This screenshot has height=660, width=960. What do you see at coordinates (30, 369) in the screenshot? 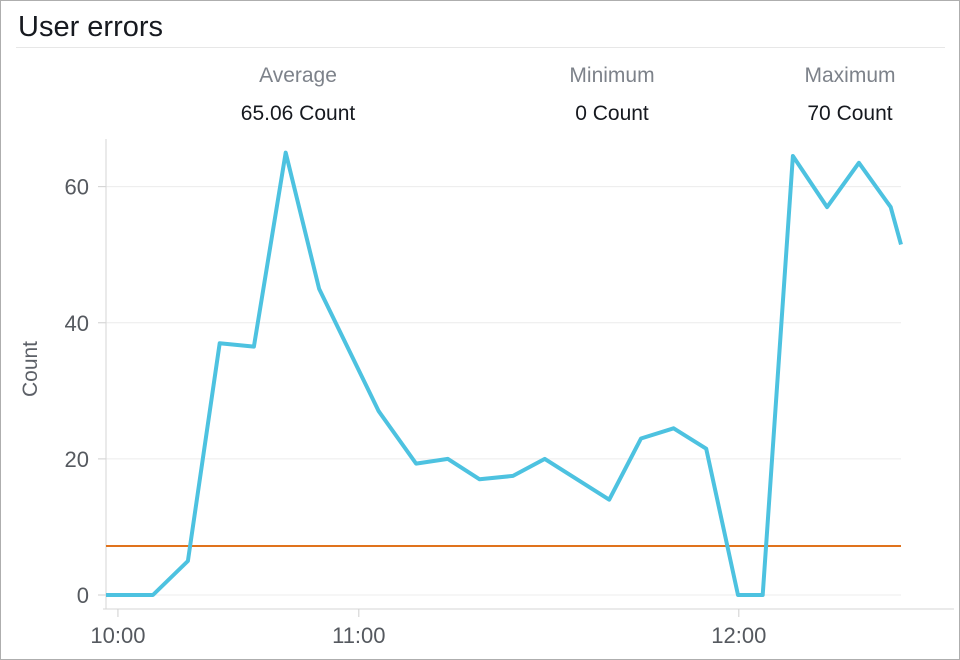
I see `y-axis-title: Count` at bounding box center [30, 369].